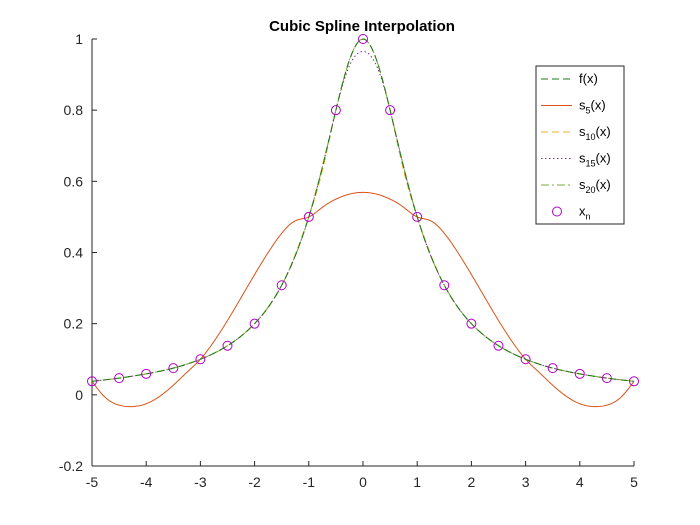  What do you see at coordinates (254, 482) in the screenshot?
I see `x-tick-label: -2` at bounding box center [254, 482].